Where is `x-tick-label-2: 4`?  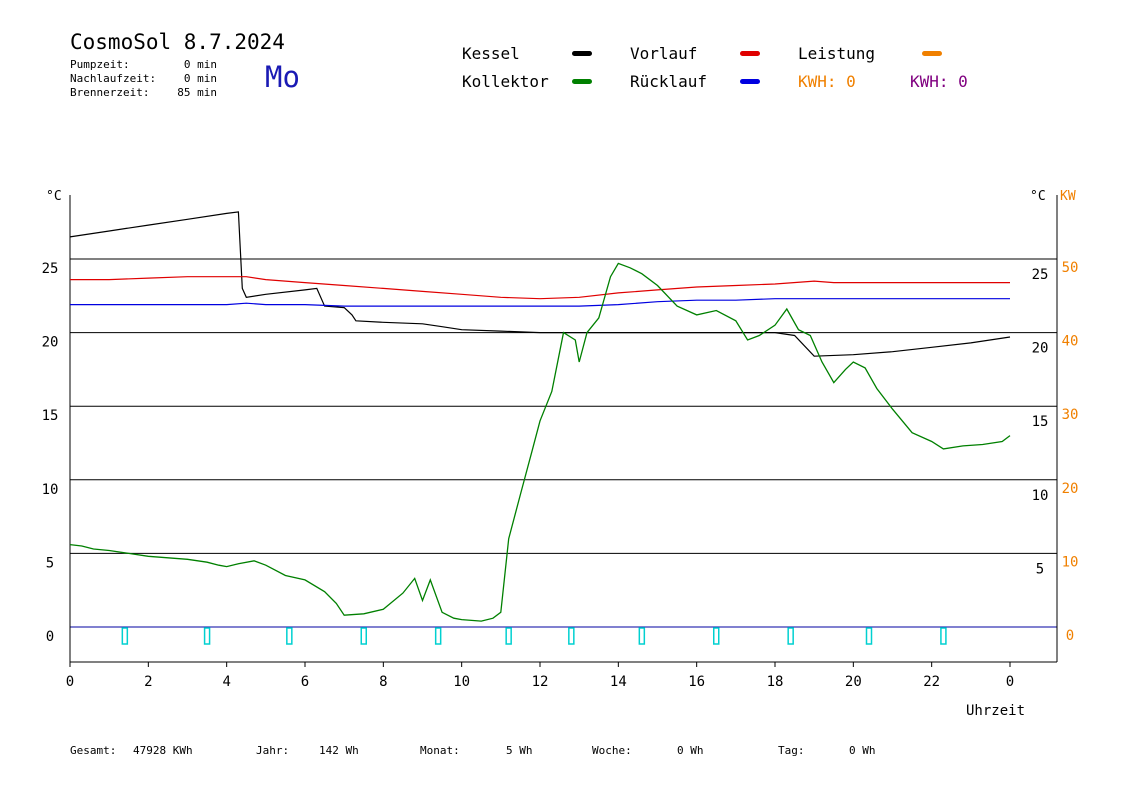
x-tick-label-2: 4 is located at coordinates (226, 682).